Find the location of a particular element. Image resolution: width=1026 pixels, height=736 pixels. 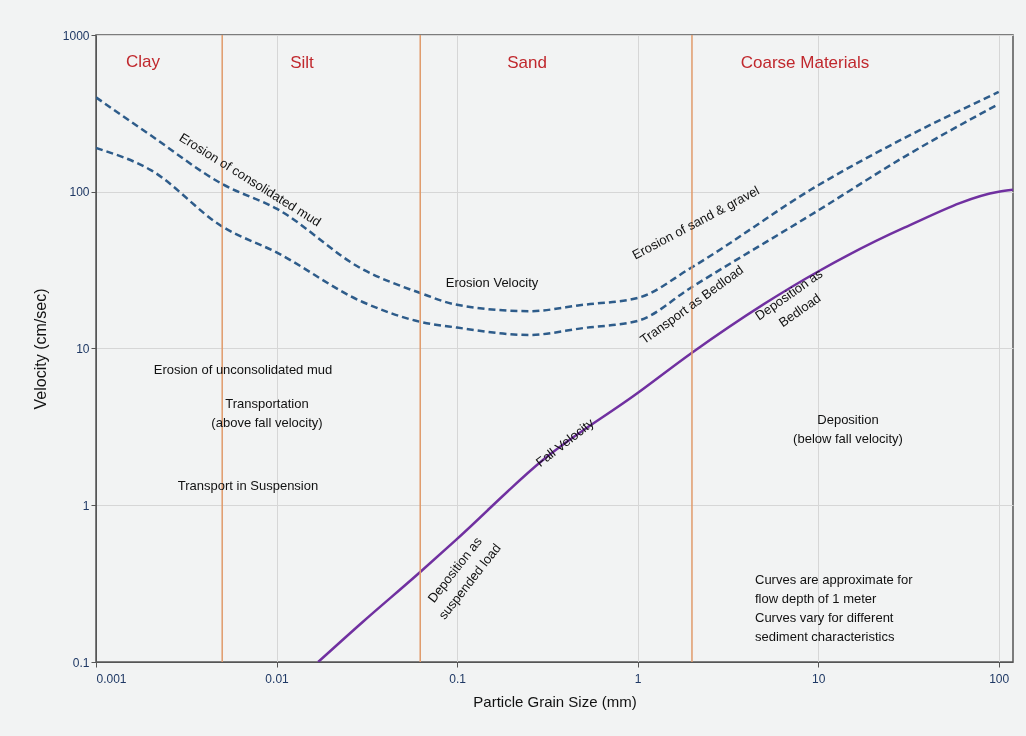

y-tick-label: 0.1 is located at coordinates (81, 662).